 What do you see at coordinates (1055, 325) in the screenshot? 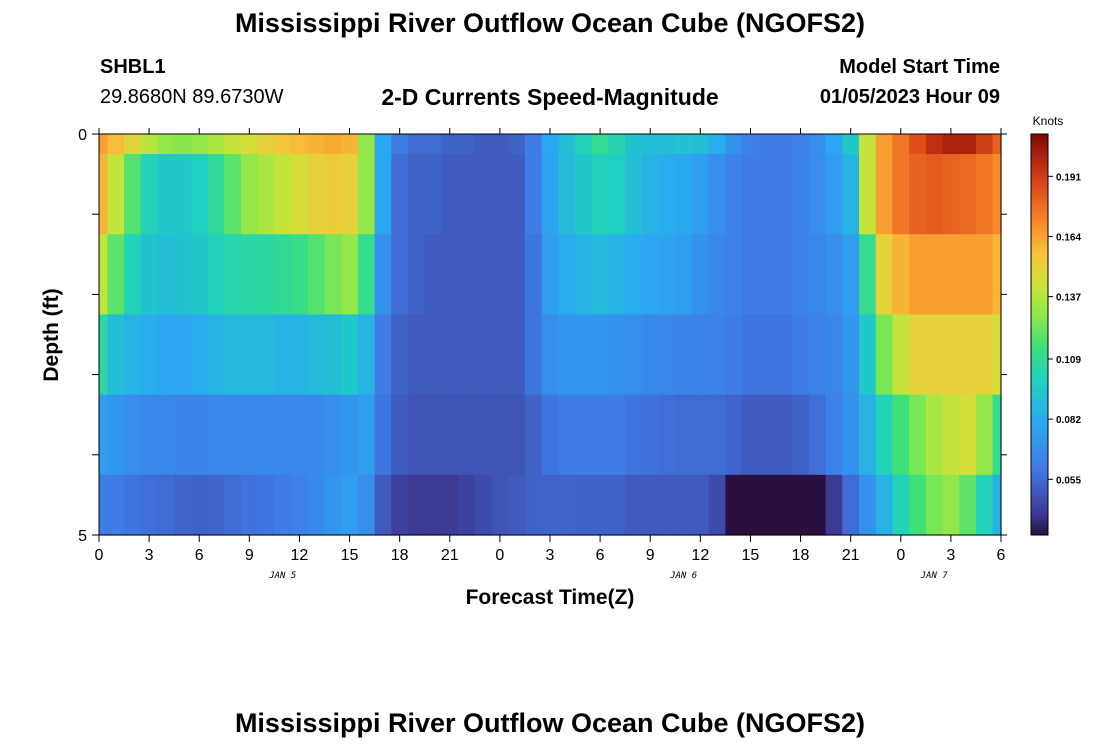
I see `colorbar: Knots 0.191 0.164 0.137 0.109 0.082 0.055` at bounding box center [1055, 325].